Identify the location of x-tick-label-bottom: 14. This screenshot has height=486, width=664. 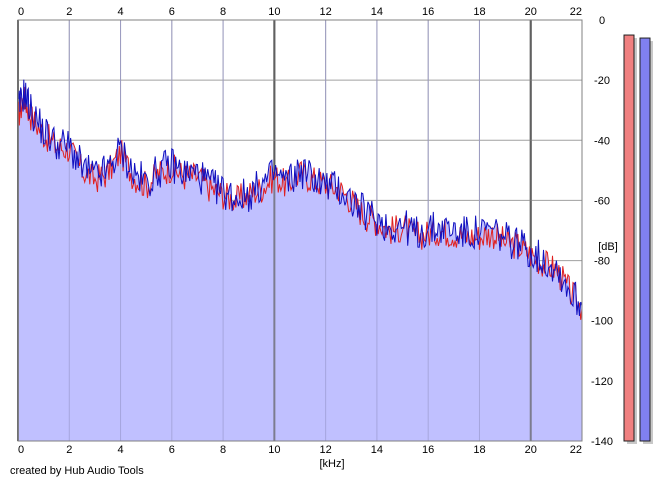
(377, 450).